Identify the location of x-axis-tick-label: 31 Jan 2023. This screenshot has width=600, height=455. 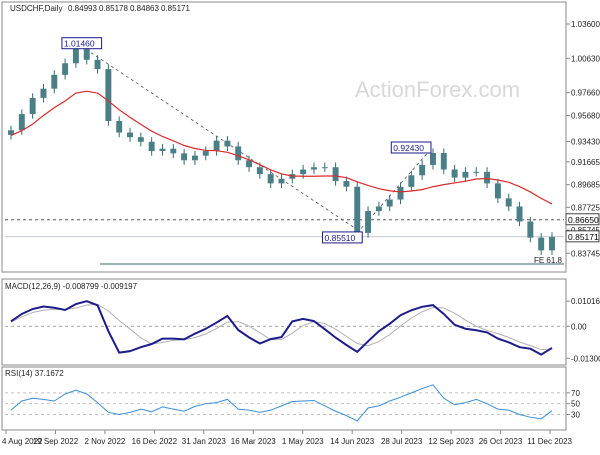
(204, 441).